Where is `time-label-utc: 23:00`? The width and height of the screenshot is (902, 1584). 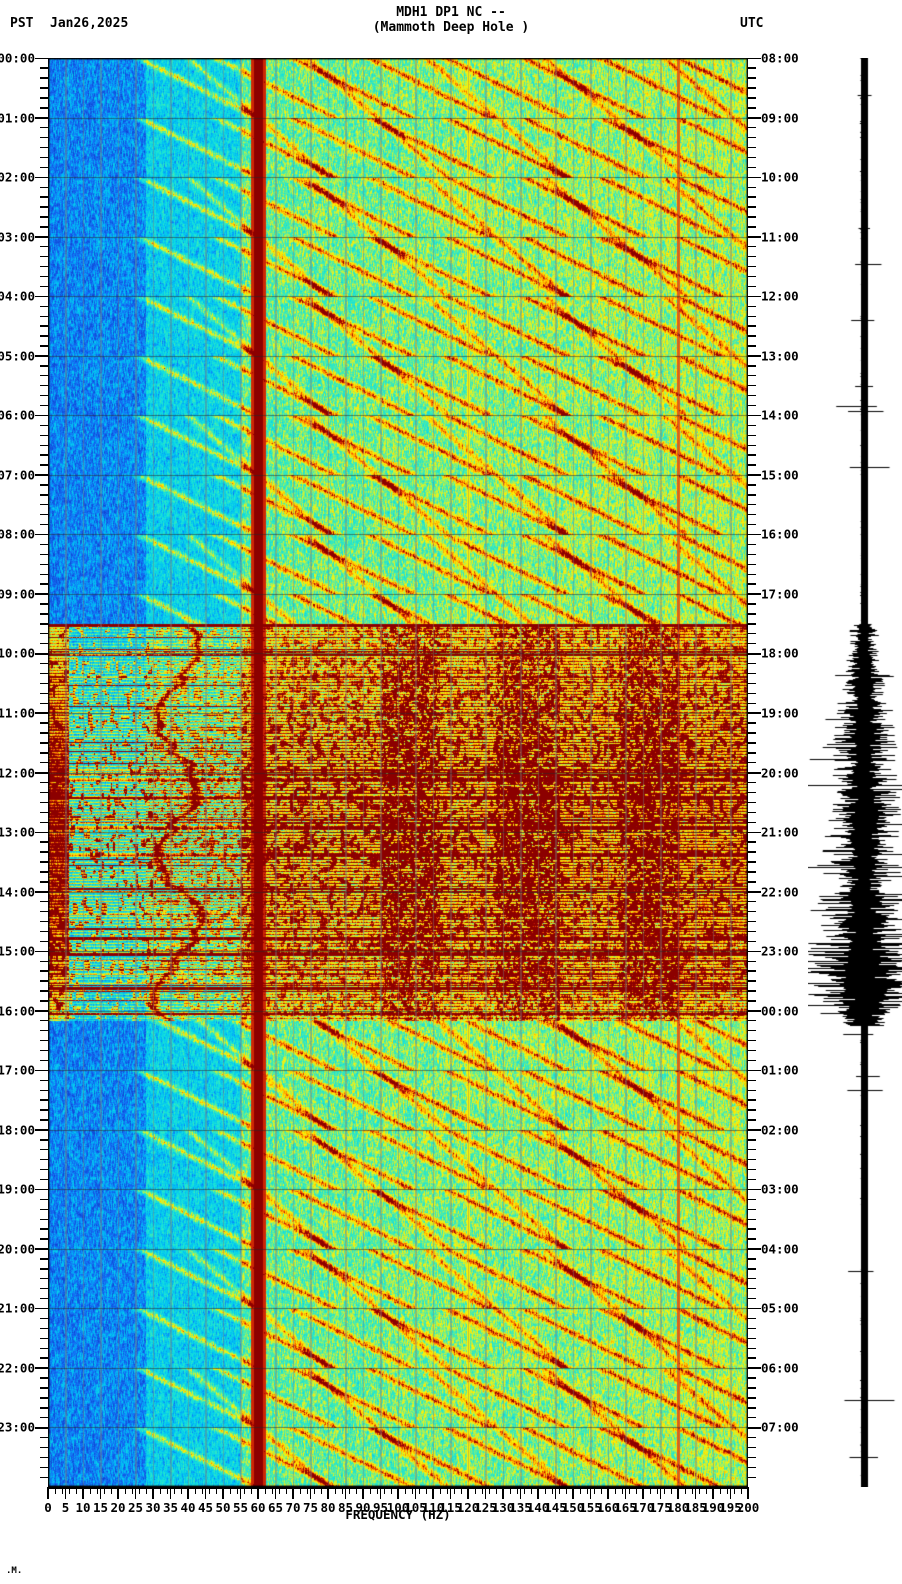
time-label-utc: 23:00 is located at coordinates (780, 951).